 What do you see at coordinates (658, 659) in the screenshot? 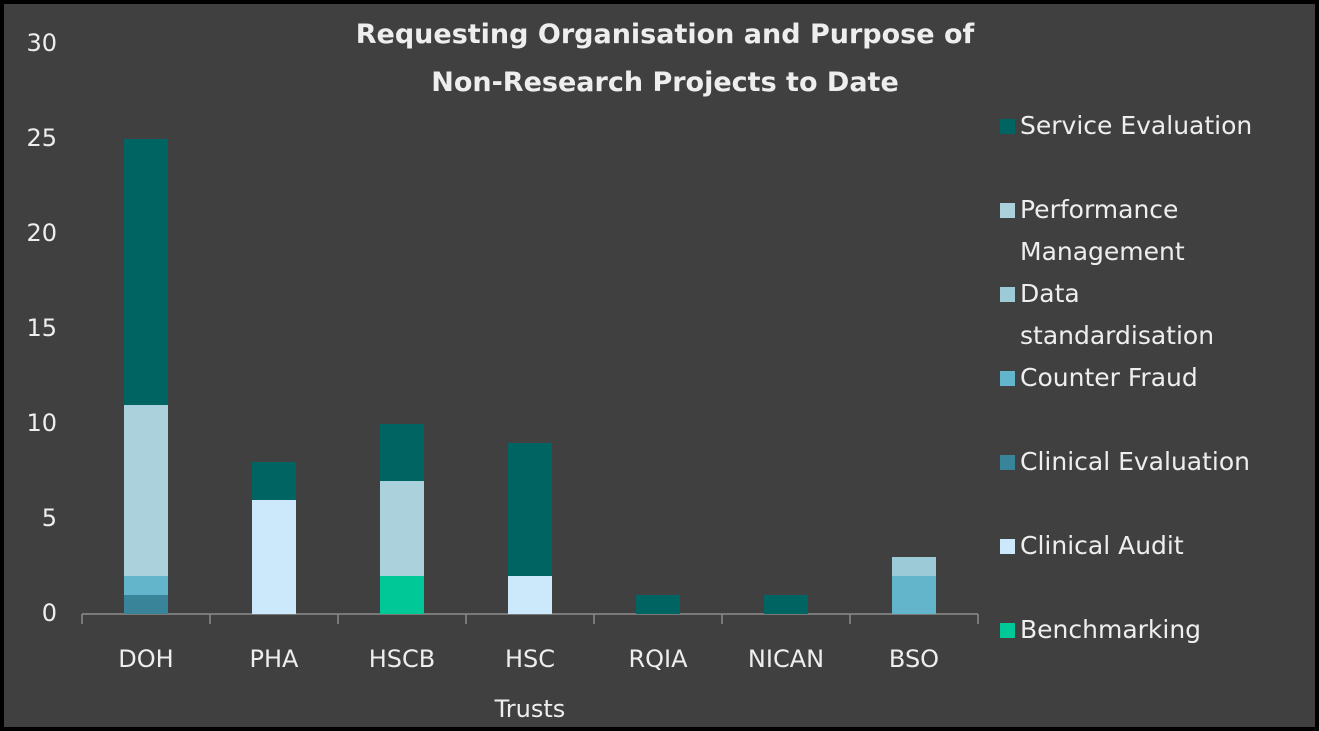
I see `x-tick-label: RQIA` at bounding box center [658, 659].